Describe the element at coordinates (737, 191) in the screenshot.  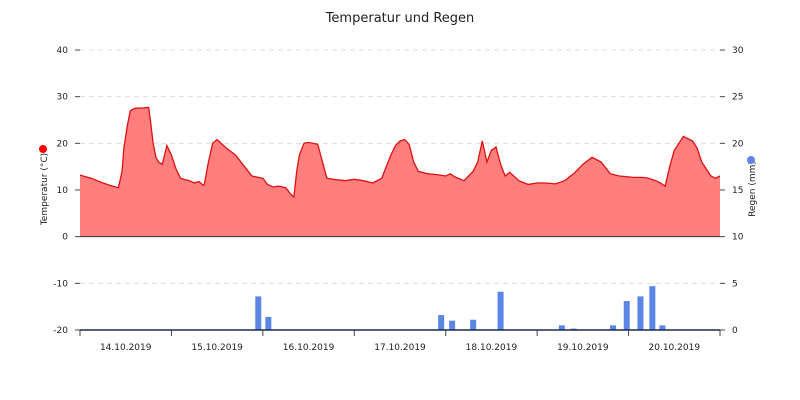
I see `right-tick-label: 15` at that location.